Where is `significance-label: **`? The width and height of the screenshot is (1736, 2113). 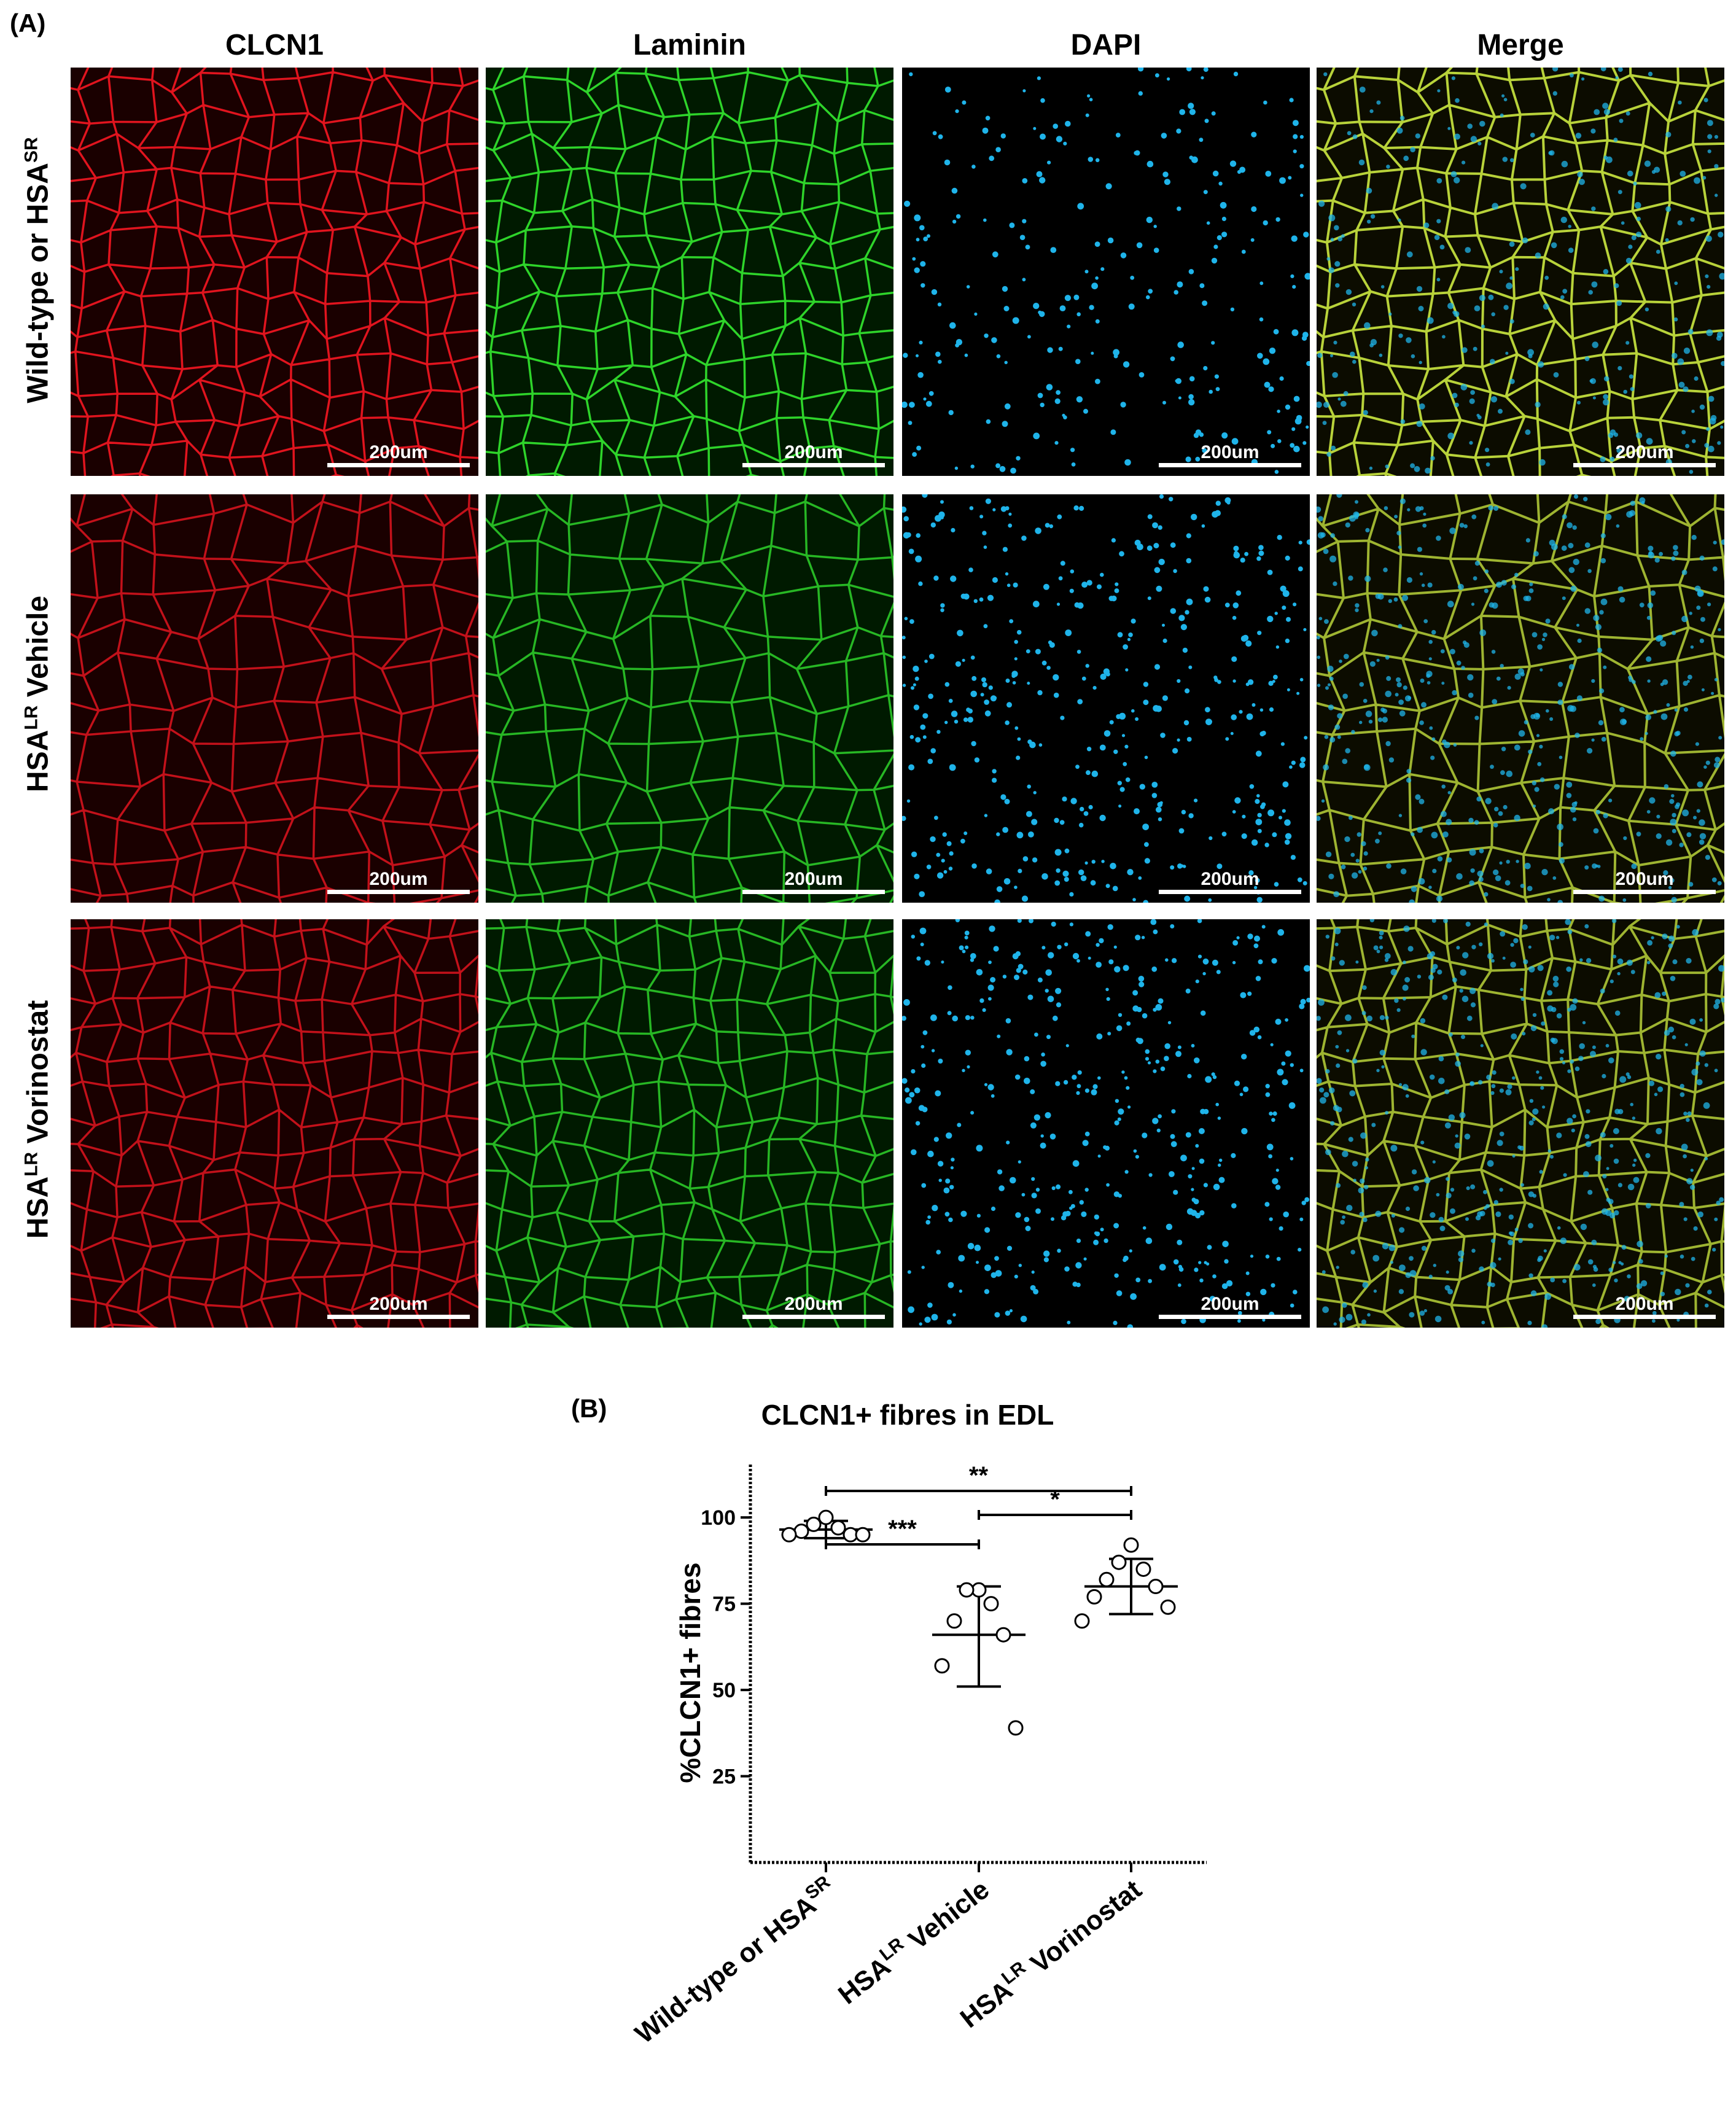 significance-label: ** is located at coordinates (979, 1475).